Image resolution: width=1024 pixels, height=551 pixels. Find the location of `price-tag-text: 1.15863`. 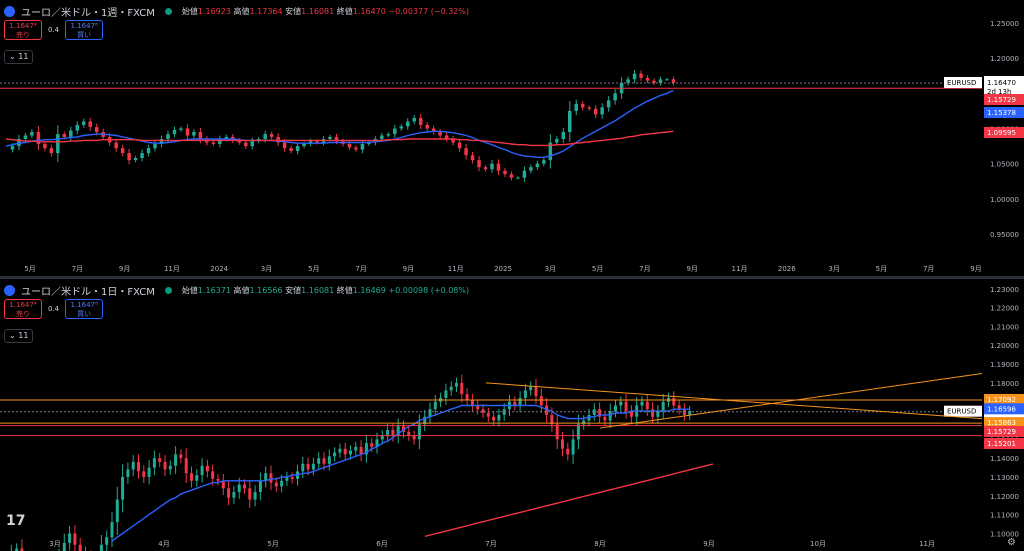

price-tag-text: 1.15863 is located at coordinates (1001, 423).